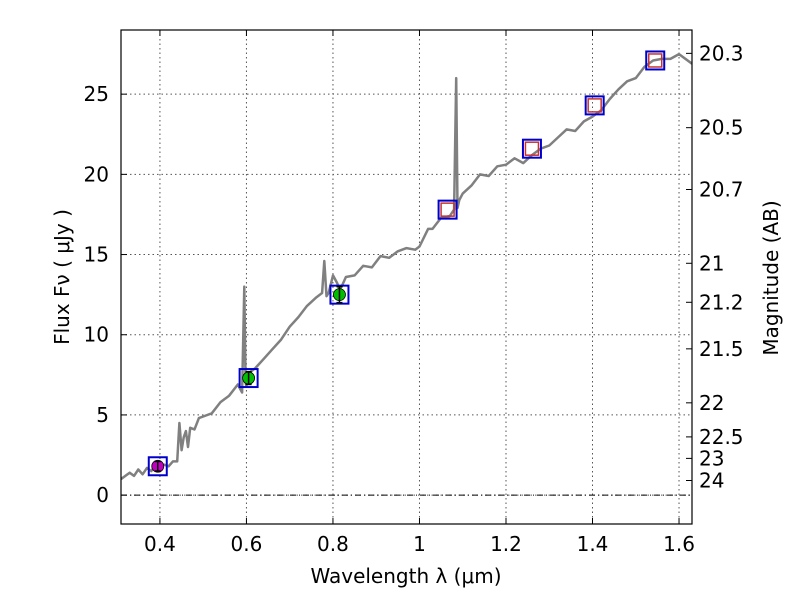 The image size is (800, 600). Describe the element at coordinates (711, 403) in the screenshot. I see `magnitude-tick-label: 22` at that location.